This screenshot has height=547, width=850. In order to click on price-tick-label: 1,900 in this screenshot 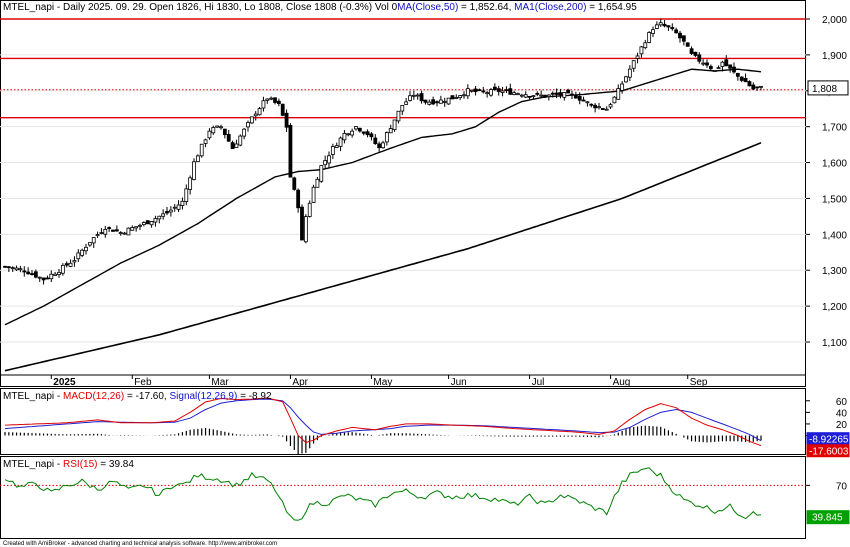, I will do `click(834, 56)`.